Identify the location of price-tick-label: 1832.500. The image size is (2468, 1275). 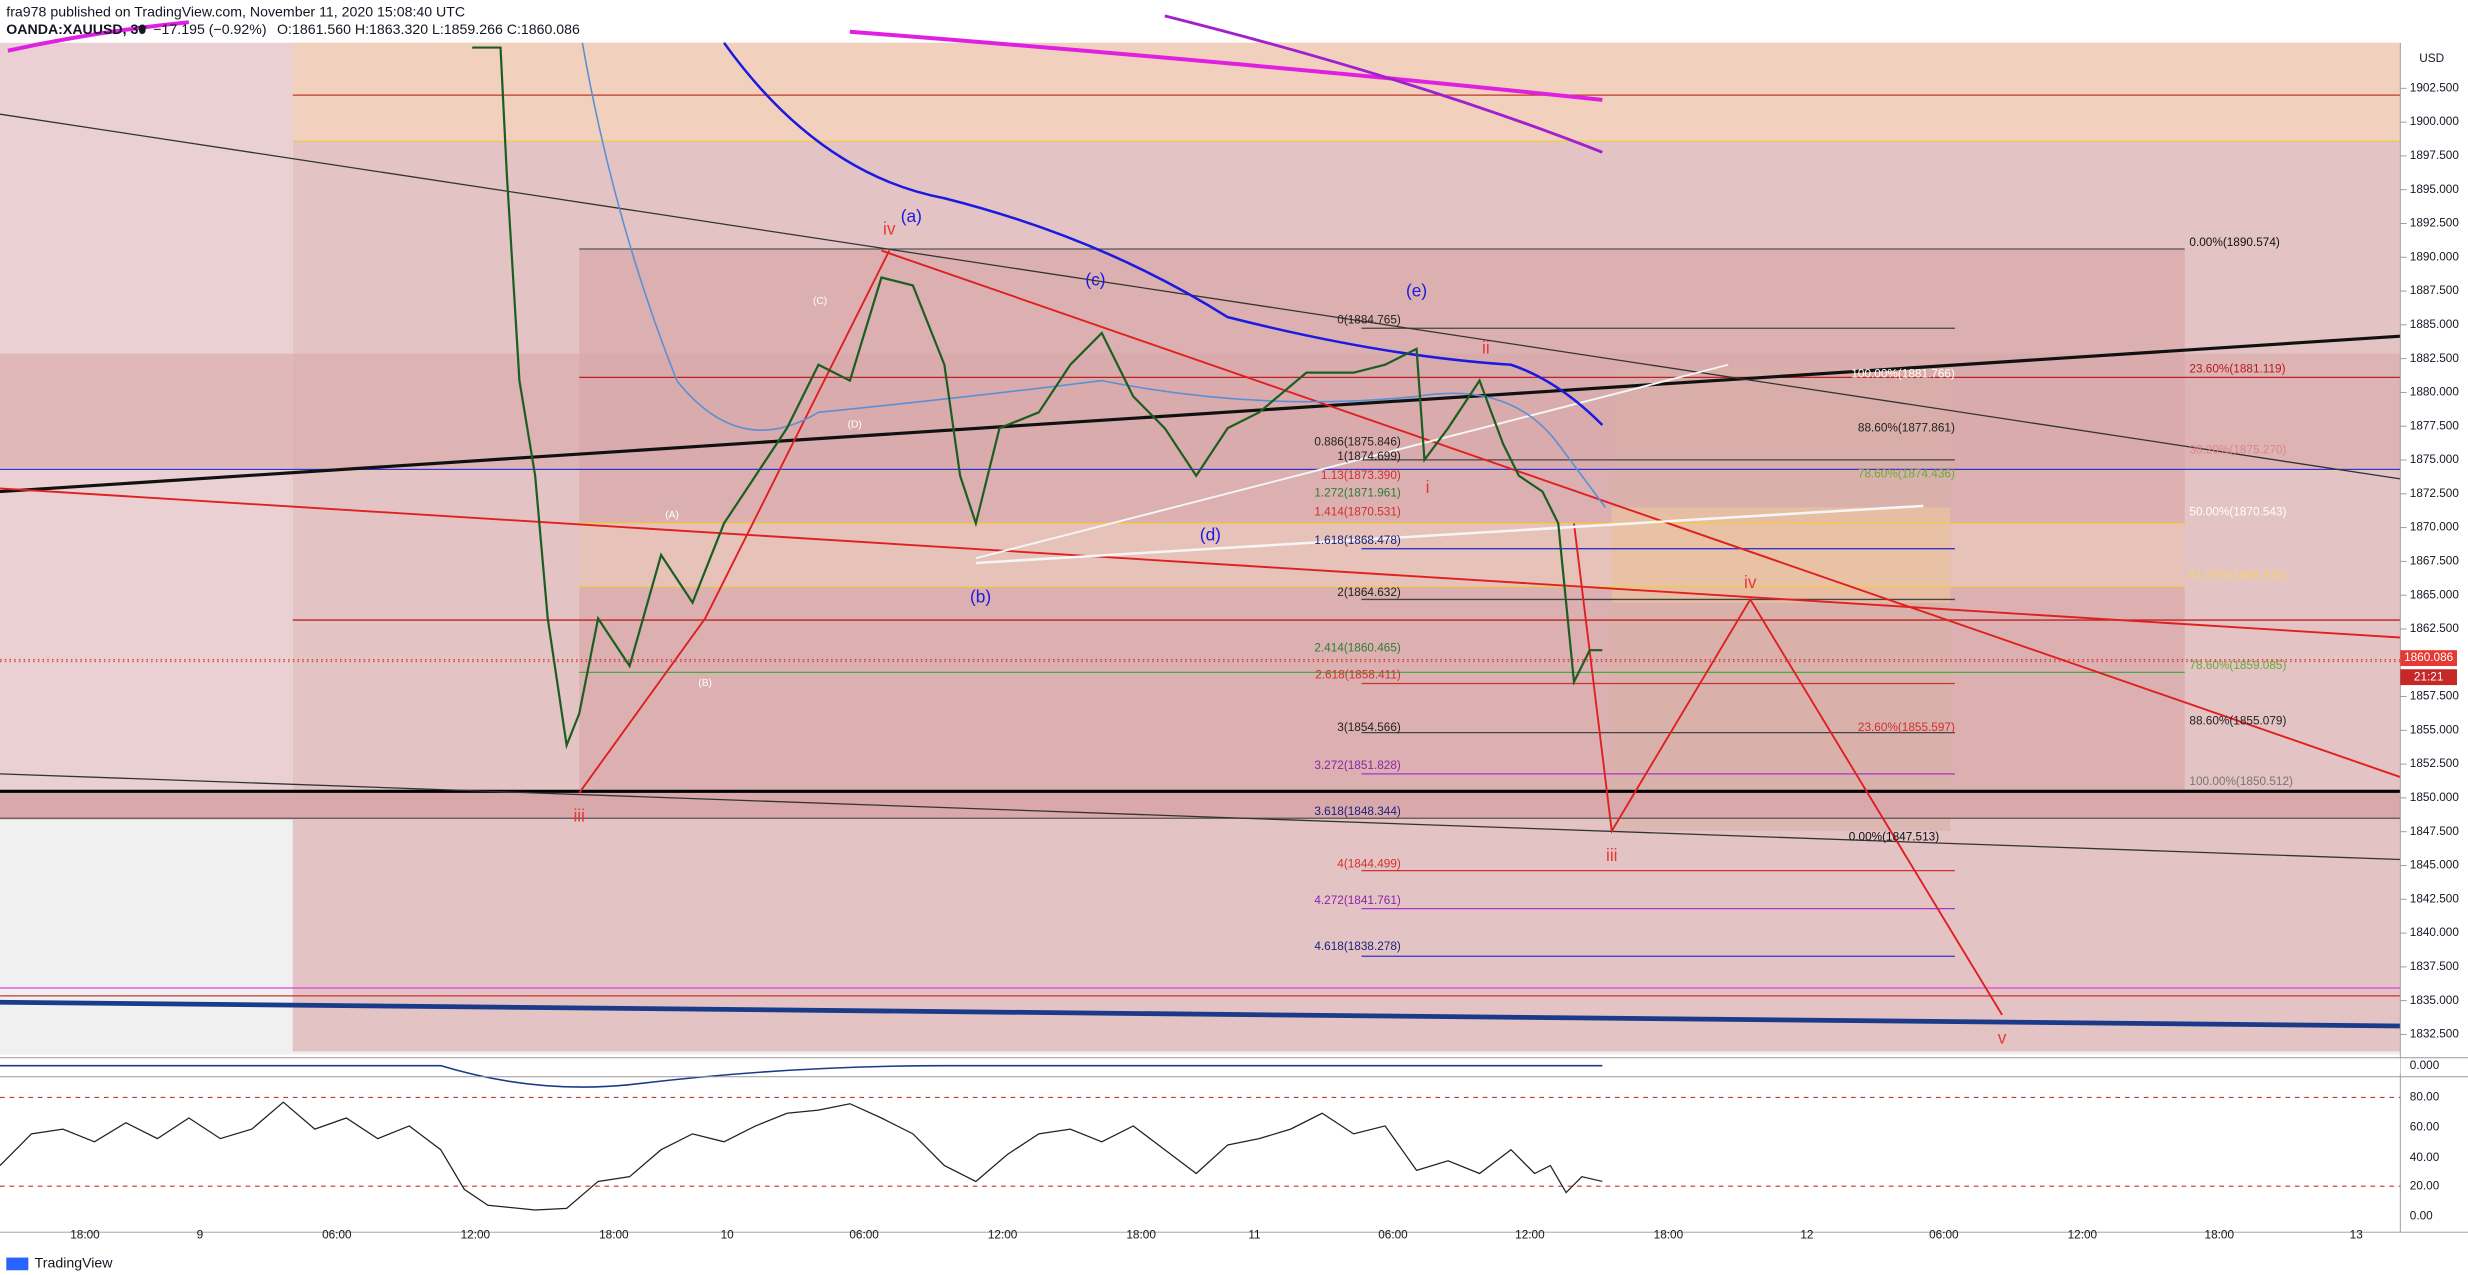
(2435, 1034).